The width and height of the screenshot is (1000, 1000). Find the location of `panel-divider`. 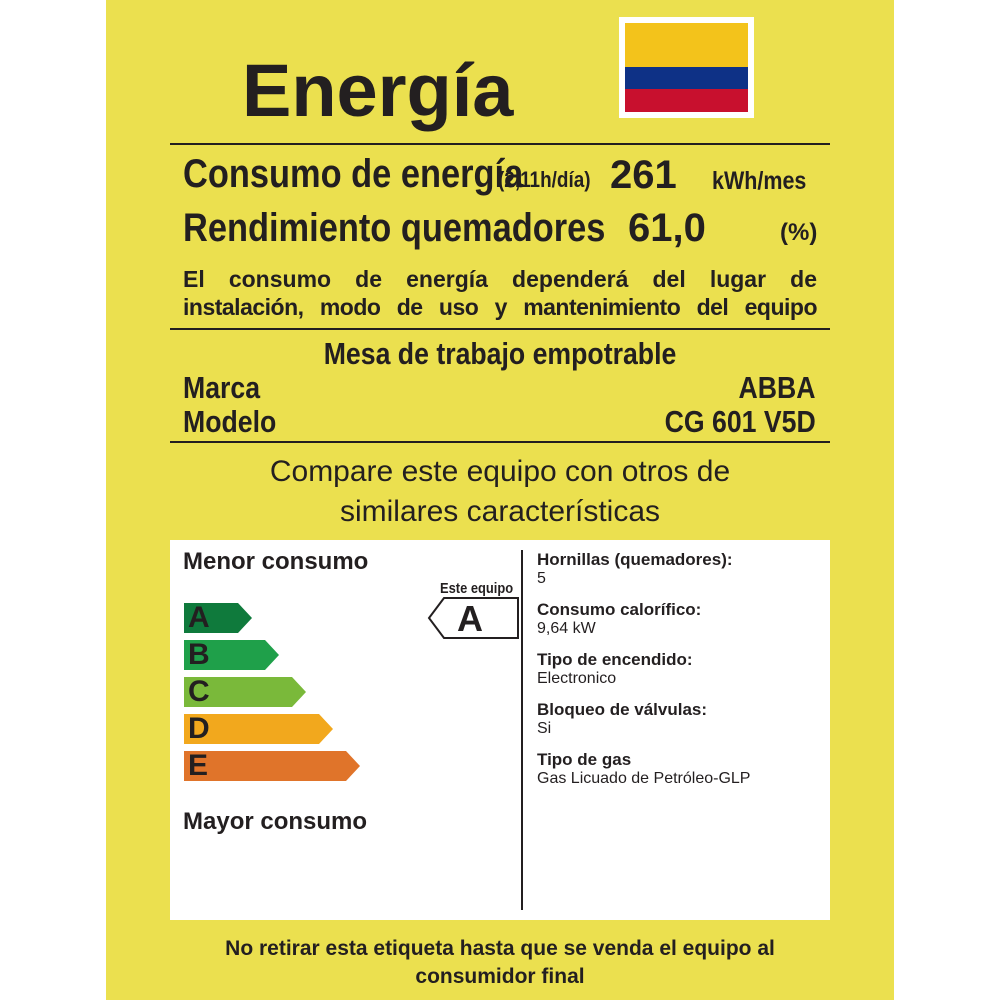

panel-divider is located at coordinates (522, 730).